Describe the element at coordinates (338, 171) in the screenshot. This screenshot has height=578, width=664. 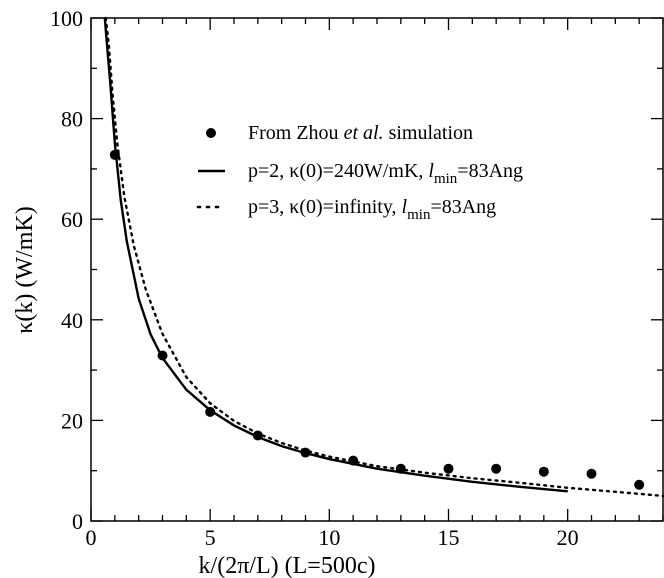
I see `legend-label-part: p=2, κ(0)=240W/mK,` at that location.